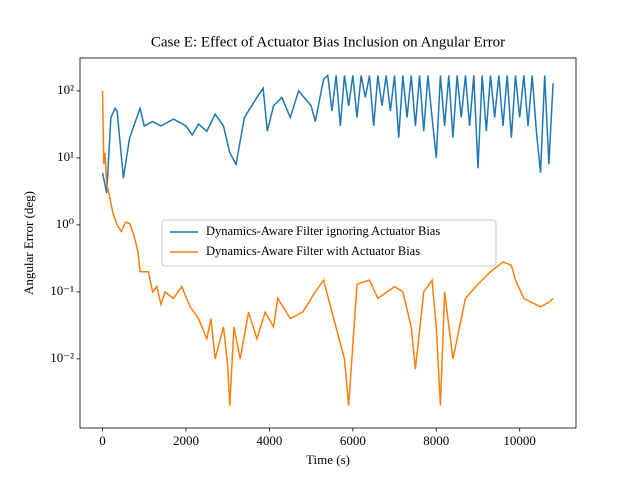 Image resolution: width=640 pixels, height=480 pixels. I want to click on y-tick-label: 10², so click(65, 89).